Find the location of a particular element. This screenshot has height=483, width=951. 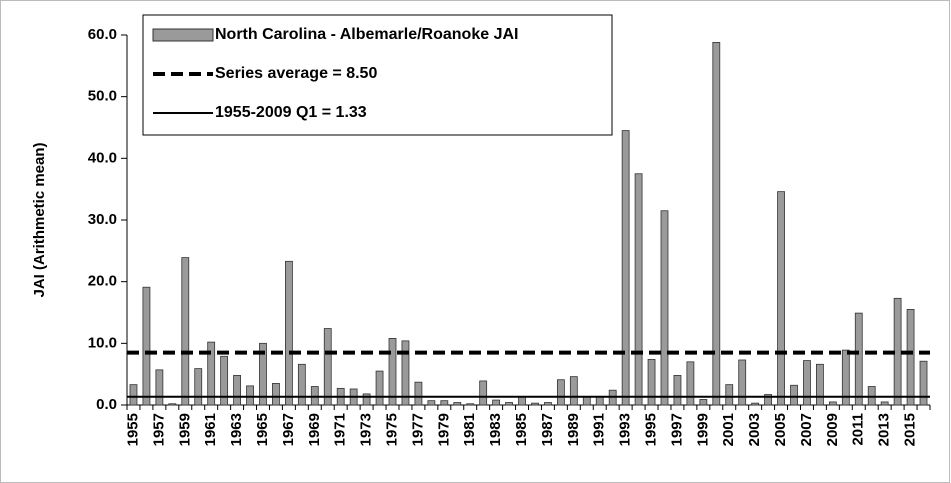

y-axis-title: JAI (Arithmetic mean) is located at coordinates (39, 219).